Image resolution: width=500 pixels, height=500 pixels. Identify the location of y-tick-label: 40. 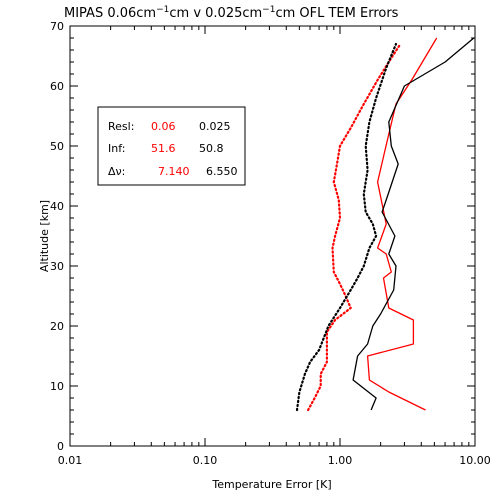
(57, 206).